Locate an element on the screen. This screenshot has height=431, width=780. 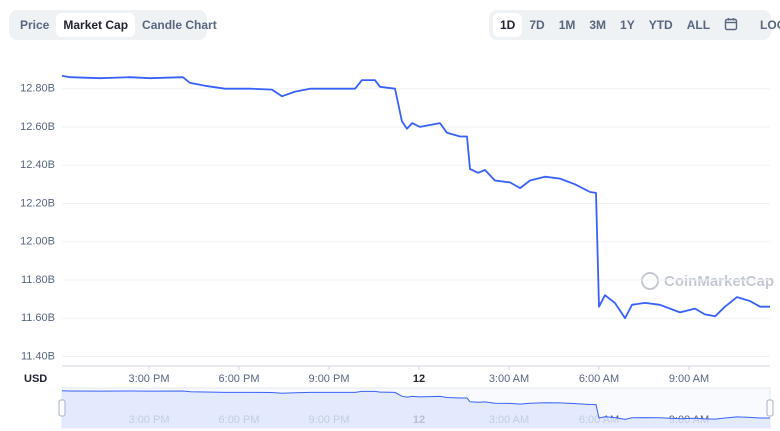
x-tick-label: 3:00 AM is located at coordinates (509, 379).